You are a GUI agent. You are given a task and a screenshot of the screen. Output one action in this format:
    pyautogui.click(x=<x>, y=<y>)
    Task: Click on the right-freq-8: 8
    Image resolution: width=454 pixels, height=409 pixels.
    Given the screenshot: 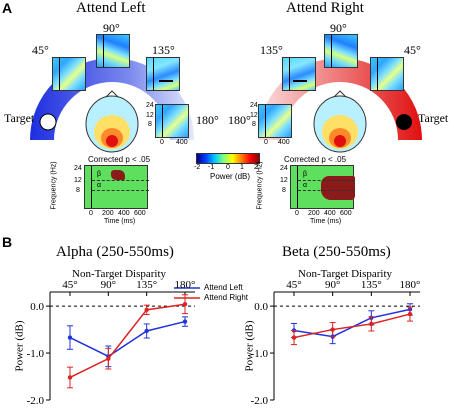 What is the action you would take?
    pyautogui.click(x=254, y=124)
    